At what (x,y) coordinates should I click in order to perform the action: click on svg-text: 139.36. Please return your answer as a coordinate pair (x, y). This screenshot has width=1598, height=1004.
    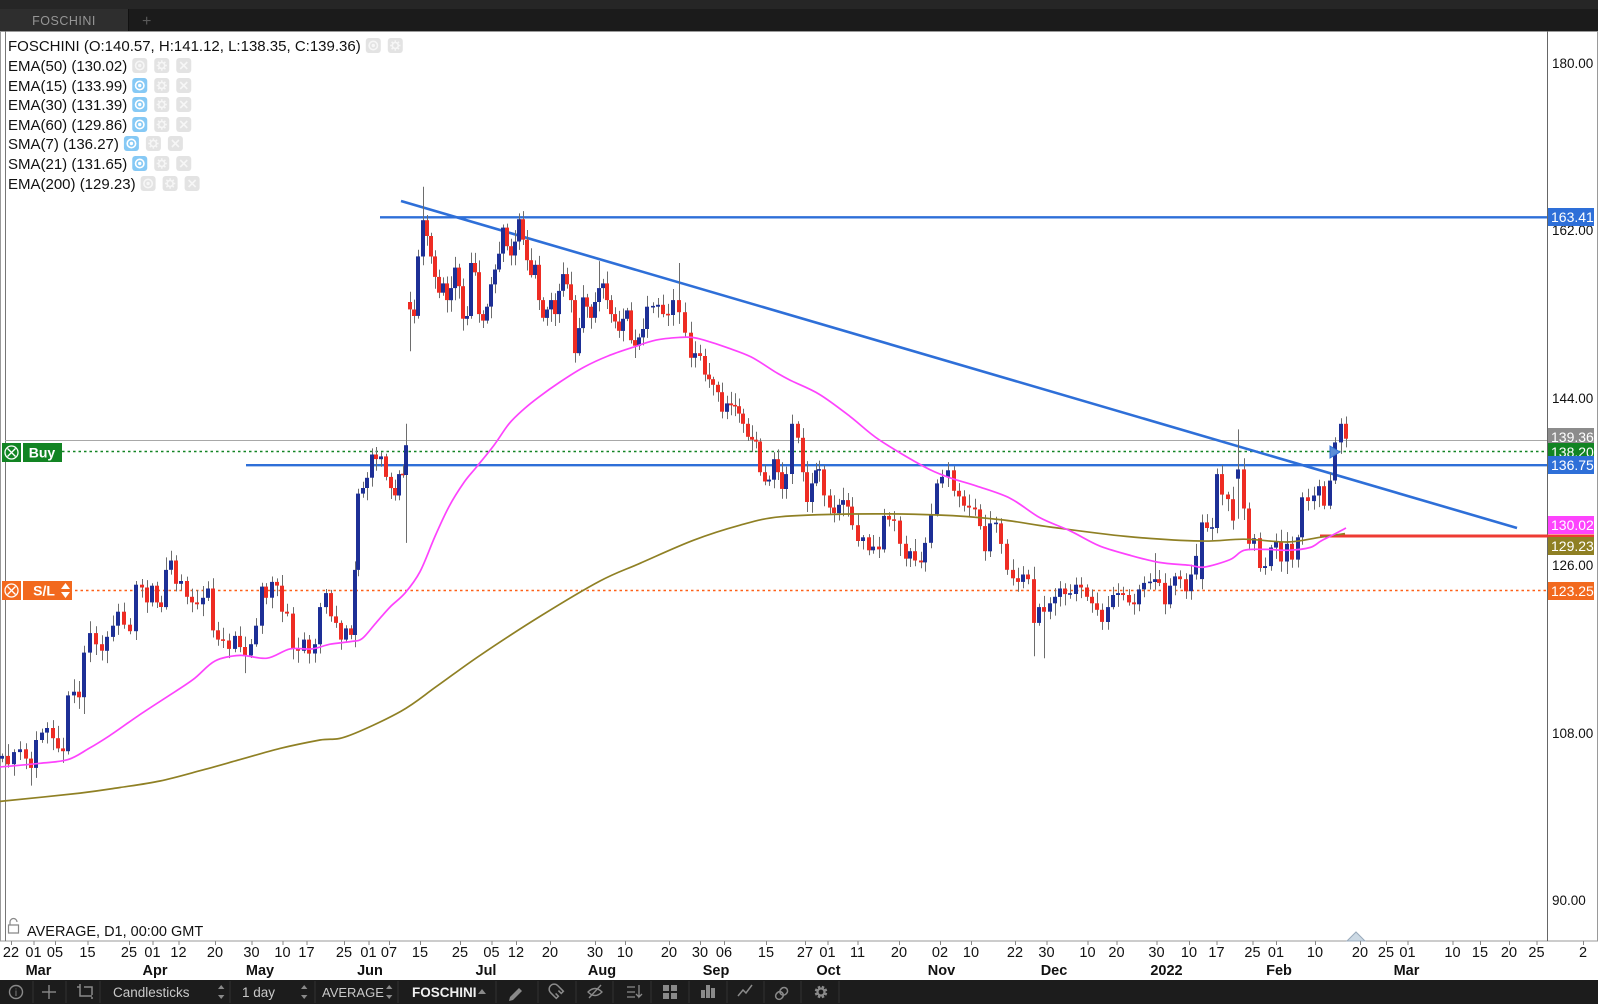
    Looking at the image, I should click on (1572, 437).